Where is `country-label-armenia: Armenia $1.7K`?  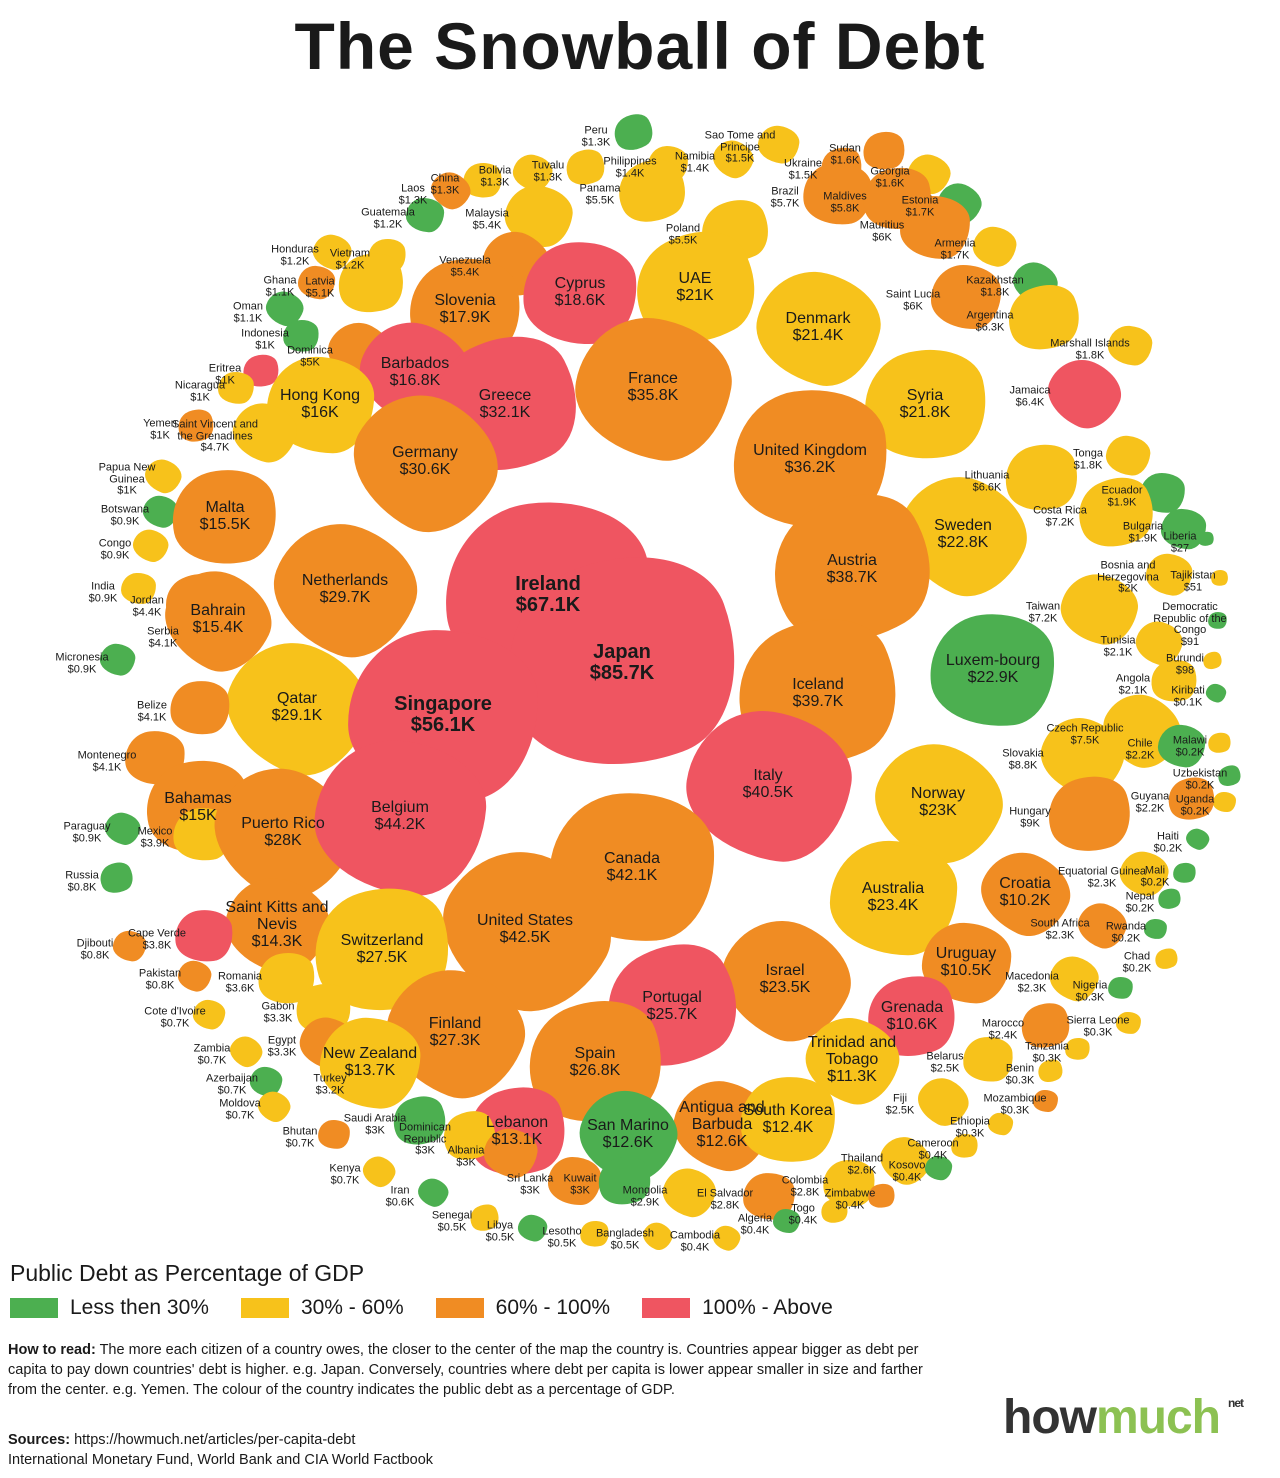
country-label-armenia: Armenia $1.7K is located at coordinates (955, 249).